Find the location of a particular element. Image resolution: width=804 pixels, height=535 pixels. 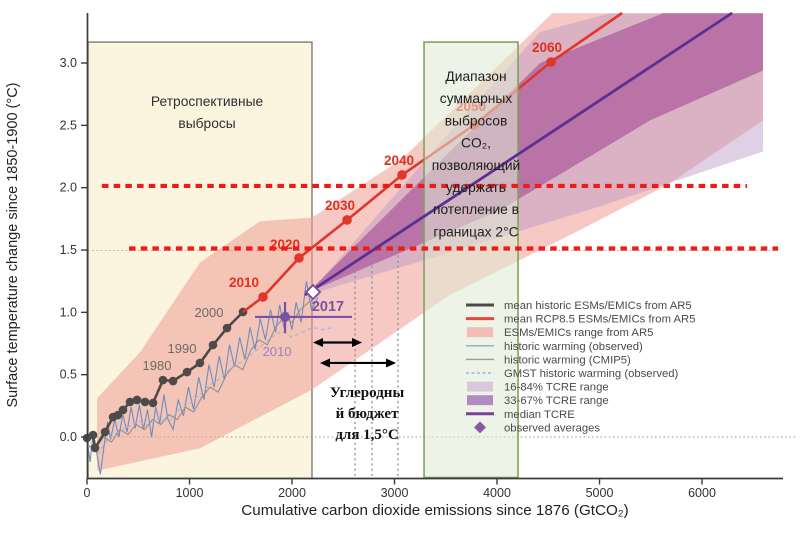

y-tick-label: 0.0 is located at coordinates (68, 437).